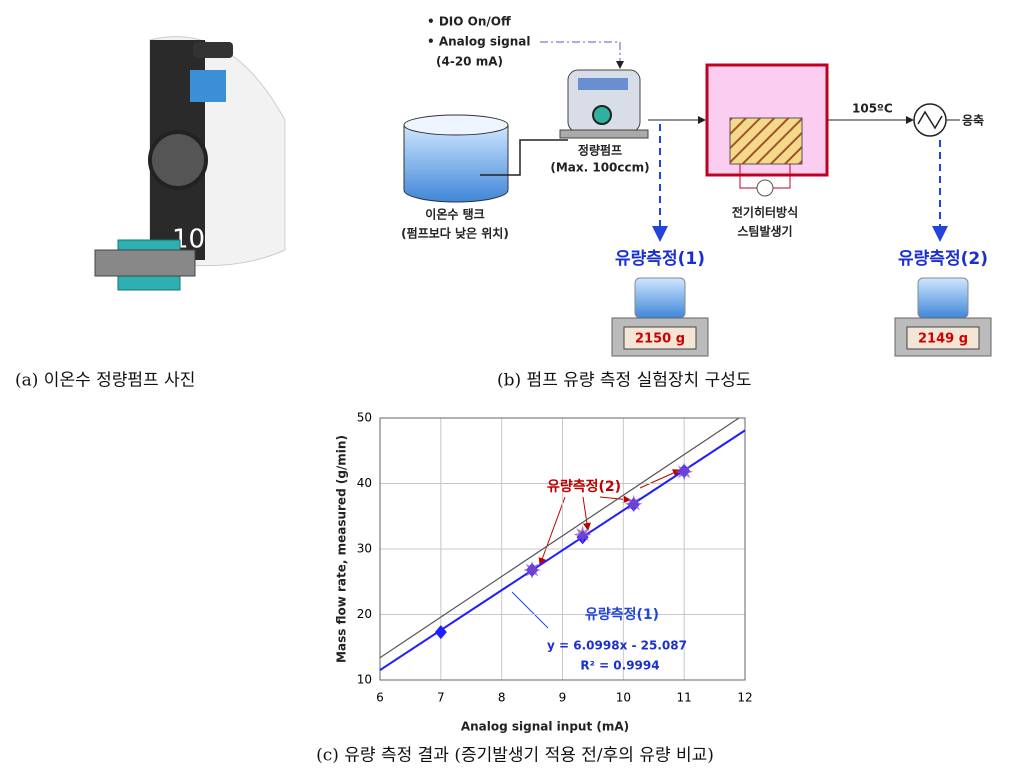 This screenshot has width=1031, height=772. Describe the element at coordinates (872, 109) in the screenshot. I see `temperature: 105ºC` at that location.